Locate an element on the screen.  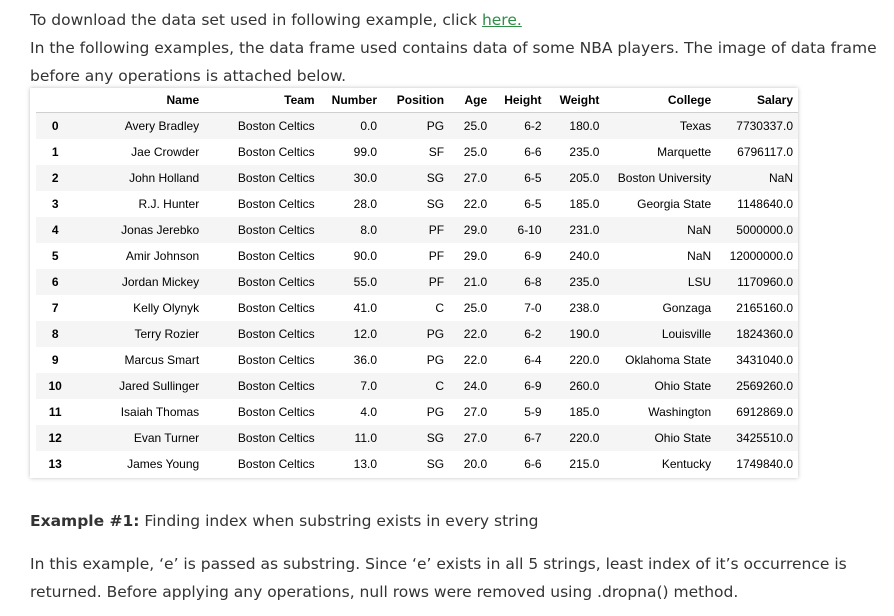
table-cell: 6-5 is located at coordinates (533, 178).